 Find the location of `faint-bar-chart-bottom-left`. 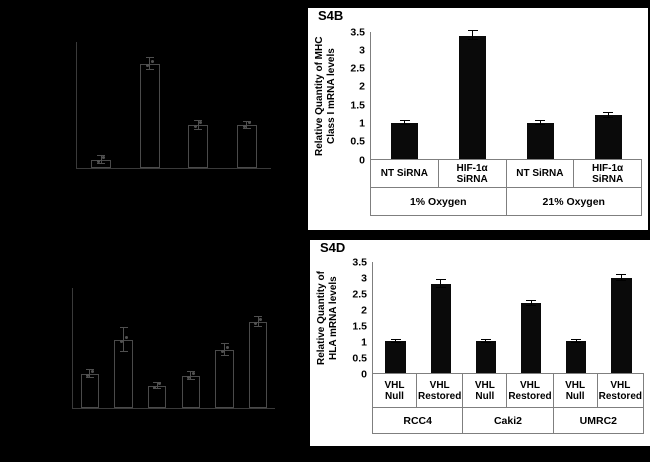

faint-bar-chart-bottom-left is located at coordinates (173, 348).